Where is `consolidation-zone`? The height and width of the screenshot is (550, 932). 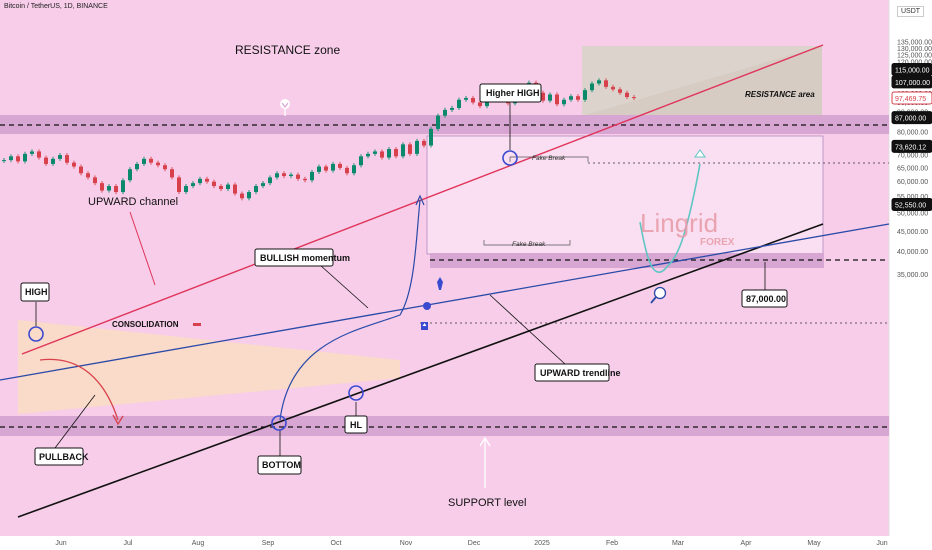 consolidation-zone is located at coordinates (209, 367).